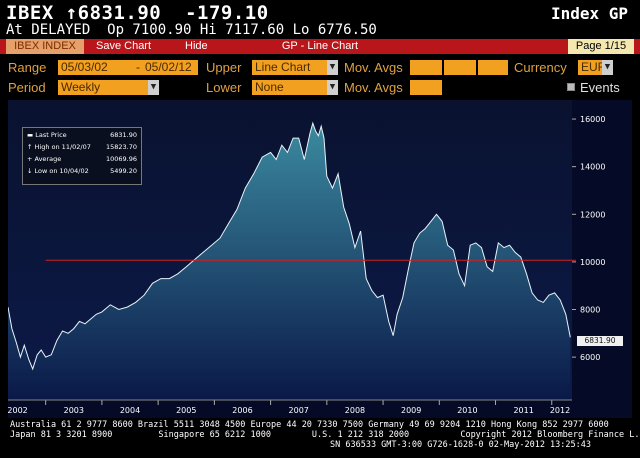 Image resolution: width=640 pixels, height=458 pixels. What do you see at coordinates (411, 410) in the screenshot?
I see `x-tick-label: 2009` at bounding box center [411, 410].